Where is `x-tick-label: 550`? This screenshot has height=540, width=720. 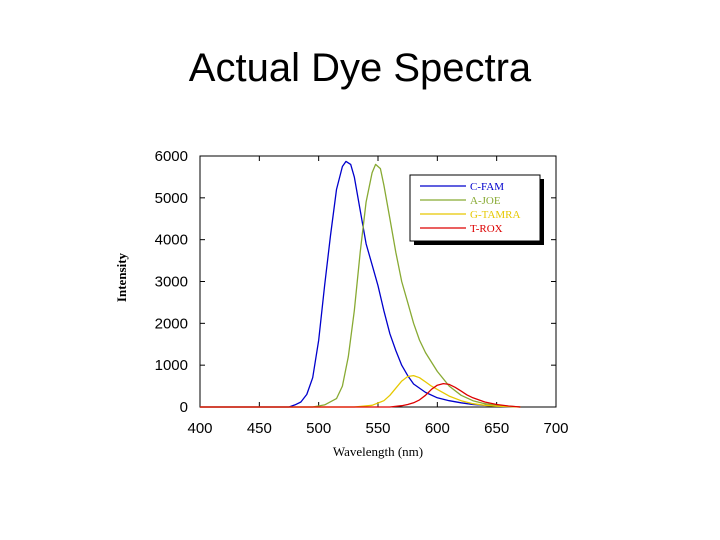 x-tick-label: 550 is located at coordinates (377, 428).